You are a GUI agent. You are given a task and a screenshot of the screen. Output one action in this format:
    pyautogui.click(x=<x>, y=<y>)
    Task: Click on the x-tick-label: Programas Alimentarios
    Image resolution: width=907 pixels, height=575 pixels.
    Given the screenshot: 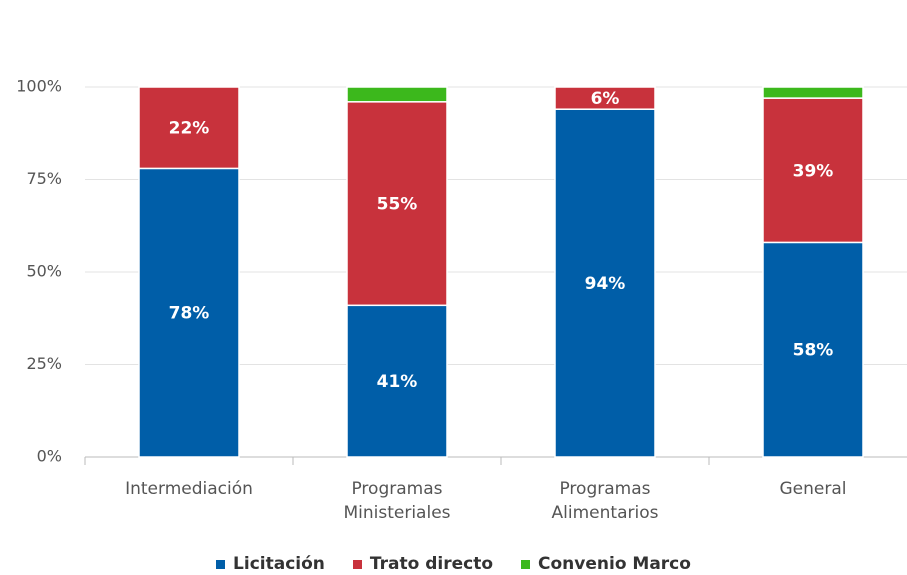 What is the action you would take?
    pyautogui.click(x=605, y=501)
    